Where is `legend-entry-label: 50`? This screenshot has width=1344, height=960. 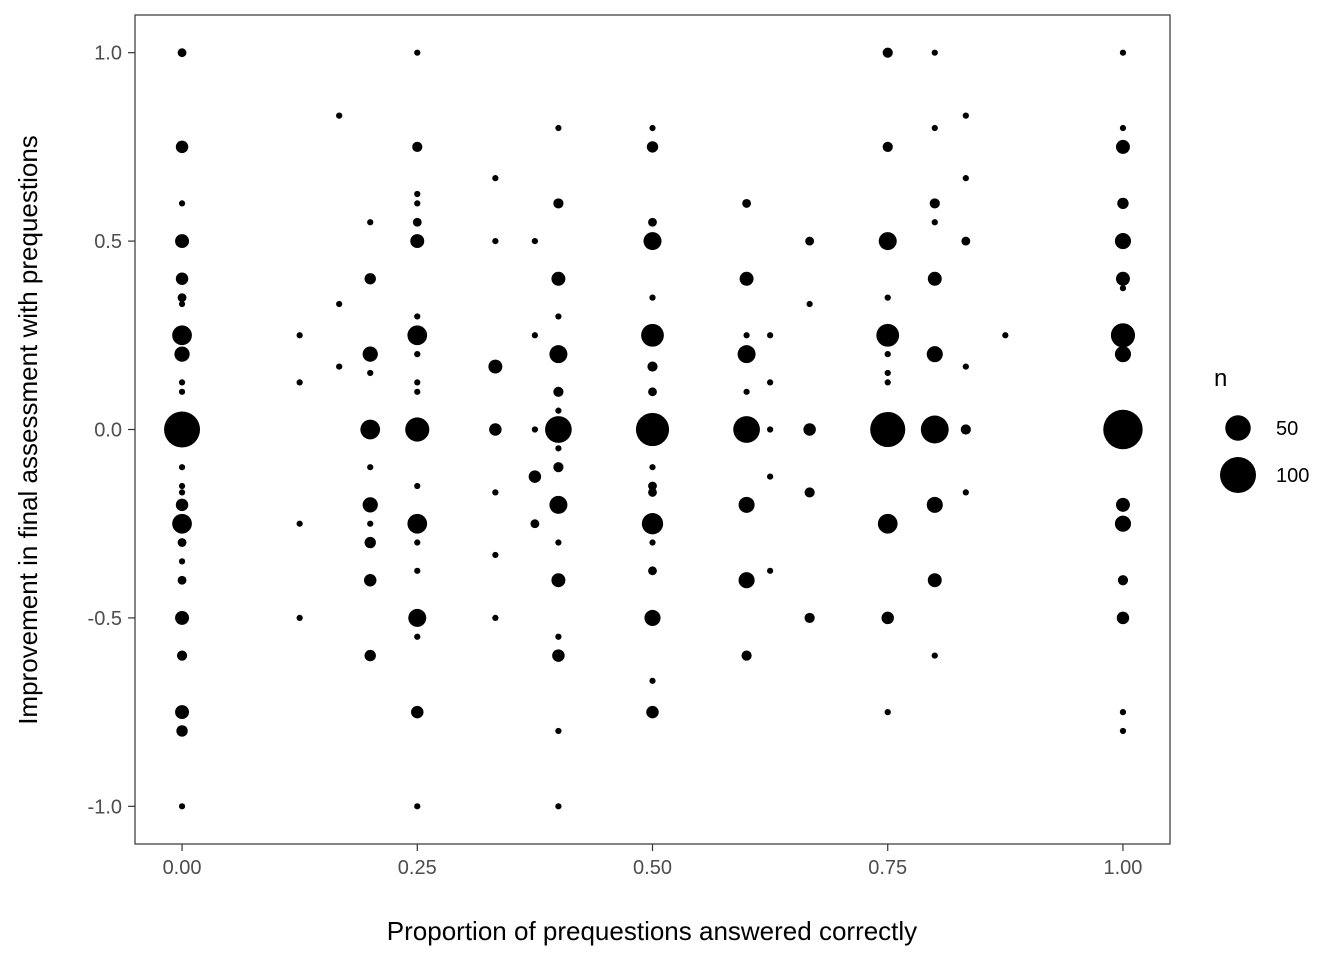
legend-entry-label: 50 is located at coordinates (1287, 429).